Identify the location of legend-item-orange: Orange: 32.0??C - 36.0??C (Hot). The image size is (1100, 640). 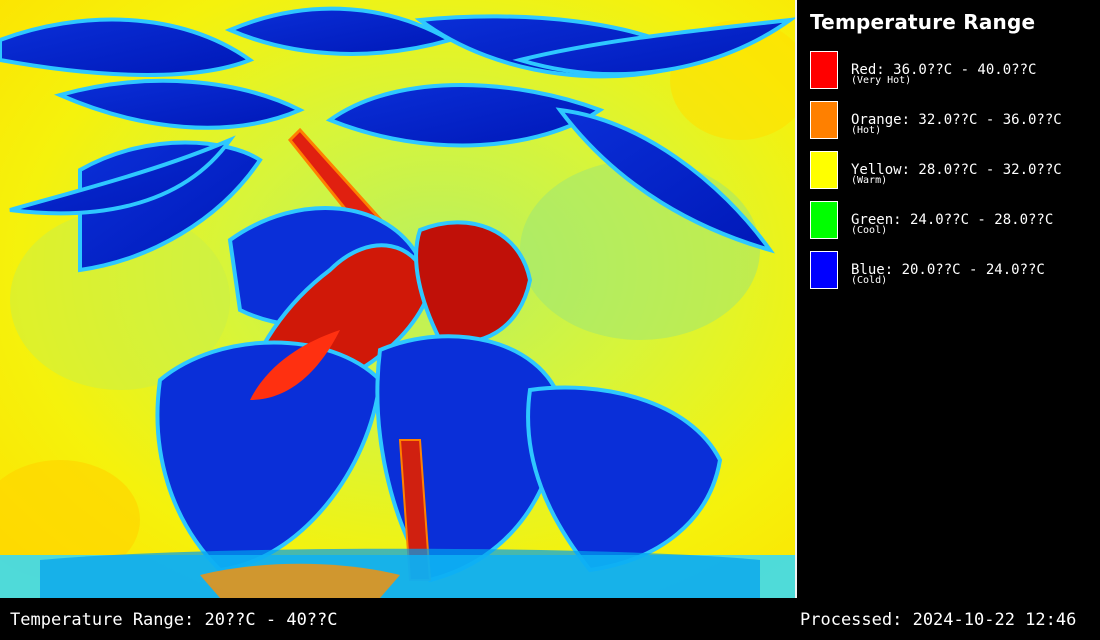
(952, 126).